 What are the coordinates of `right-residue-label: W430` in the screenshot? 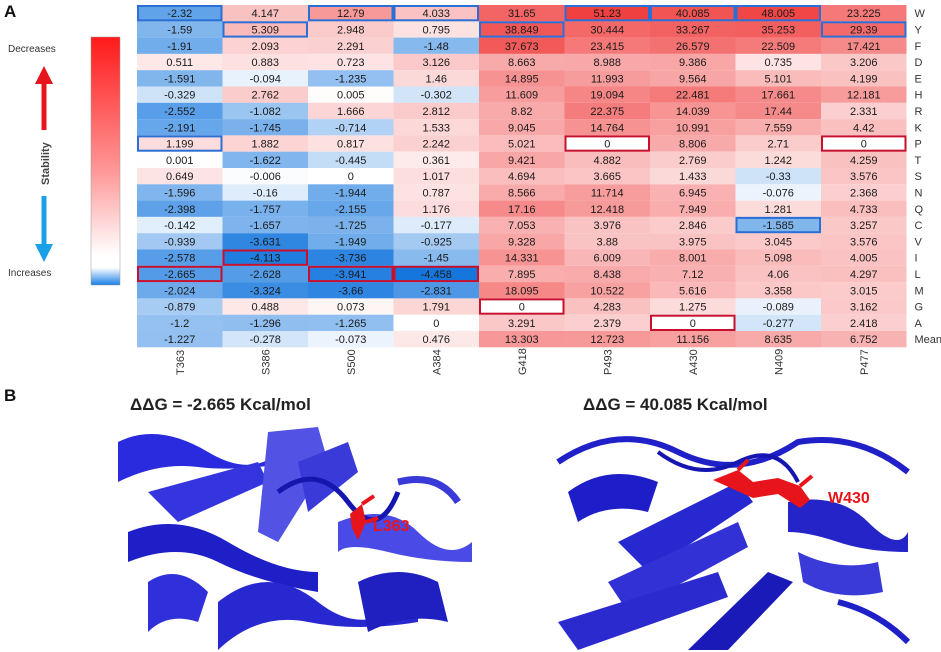 It's located at (849, 498).